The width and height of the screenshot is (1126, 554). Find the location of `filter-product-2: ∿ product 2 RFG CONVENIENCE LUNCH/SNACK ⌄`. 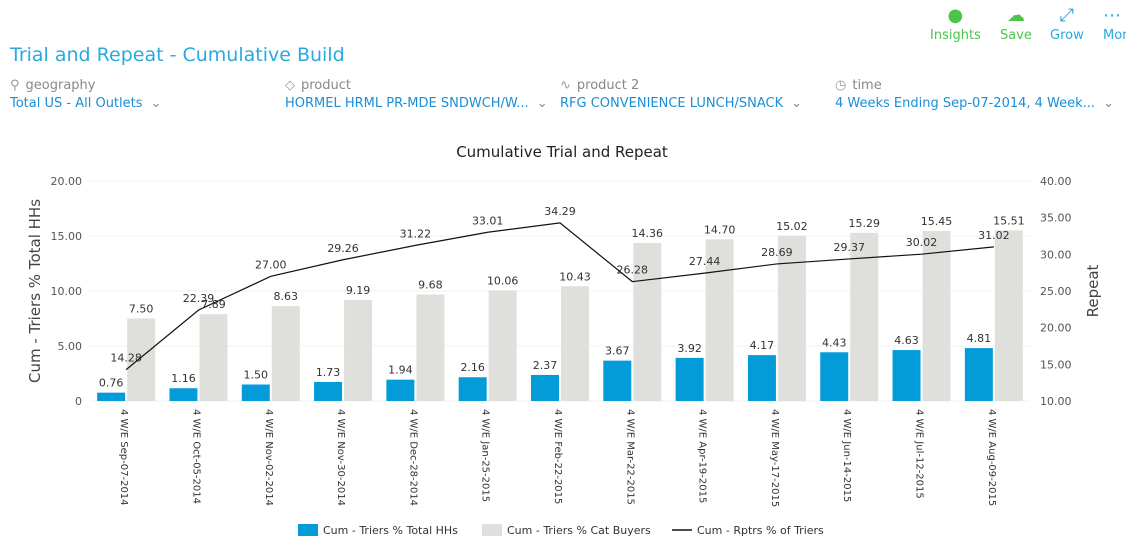

filter-product-2: ∿ product 2 RFG CONVENIENCE LUNCH/SNACK ⌄ is located at coordinates (681, 94).